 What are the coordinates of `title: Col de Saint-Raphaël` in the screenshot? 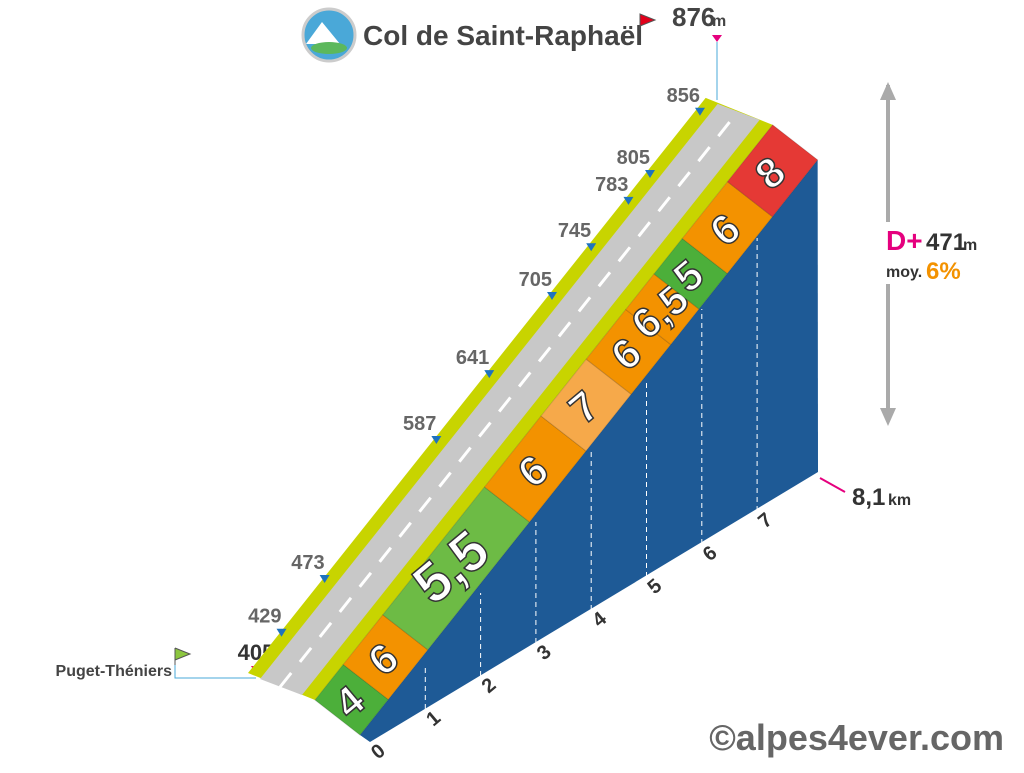 It's located at (503, 35).